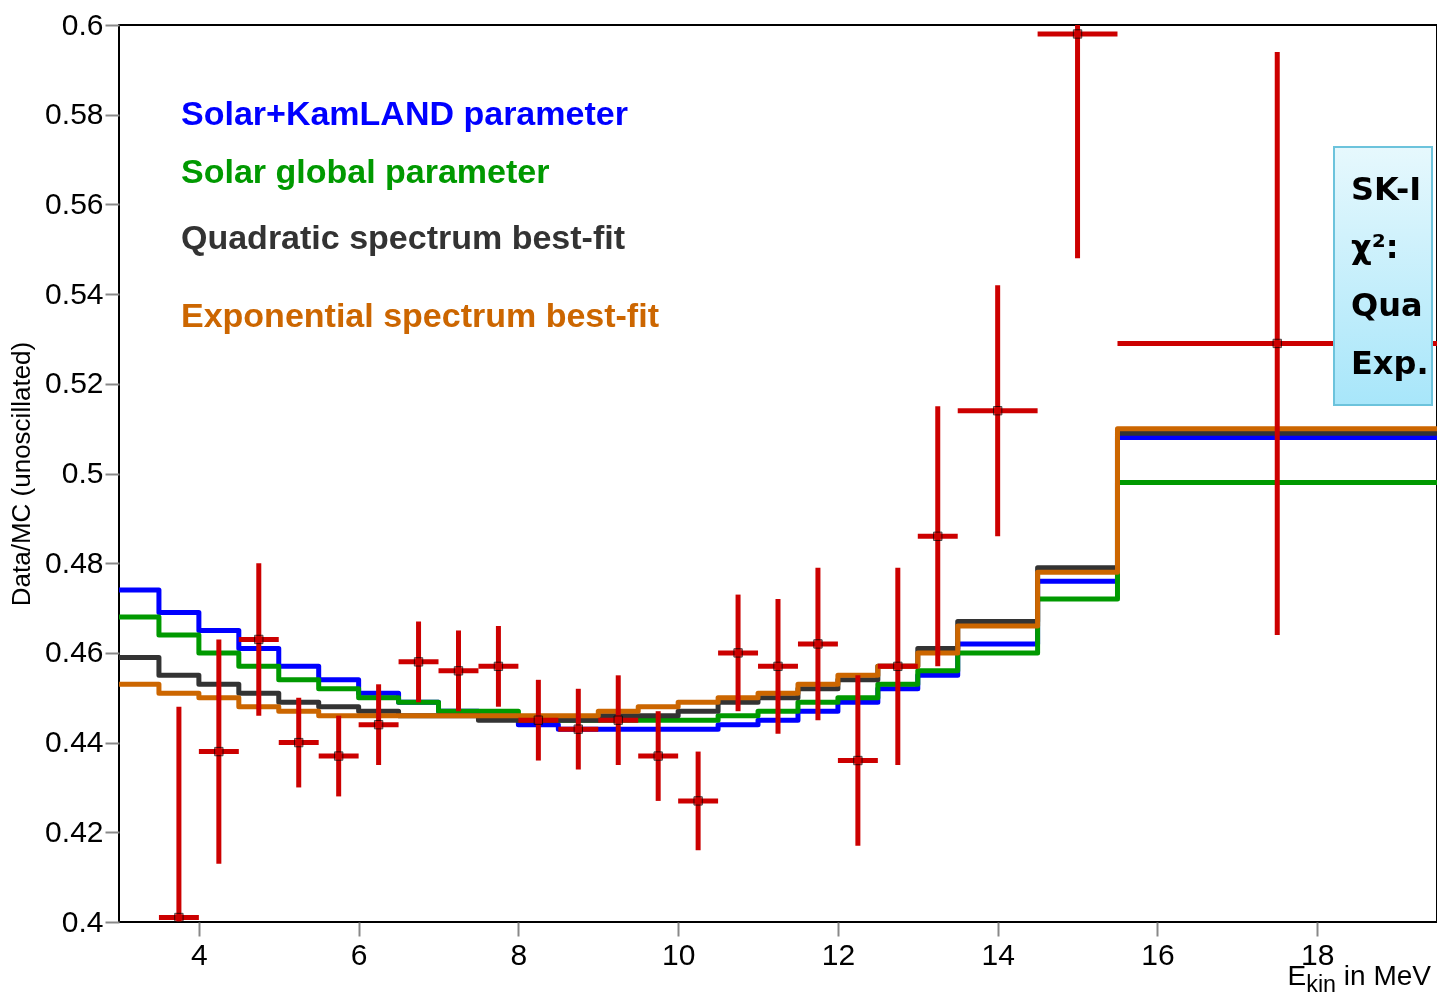 The image size is (1437, 1002). I want to click on x-tick-label: 10, so click(678, 954).